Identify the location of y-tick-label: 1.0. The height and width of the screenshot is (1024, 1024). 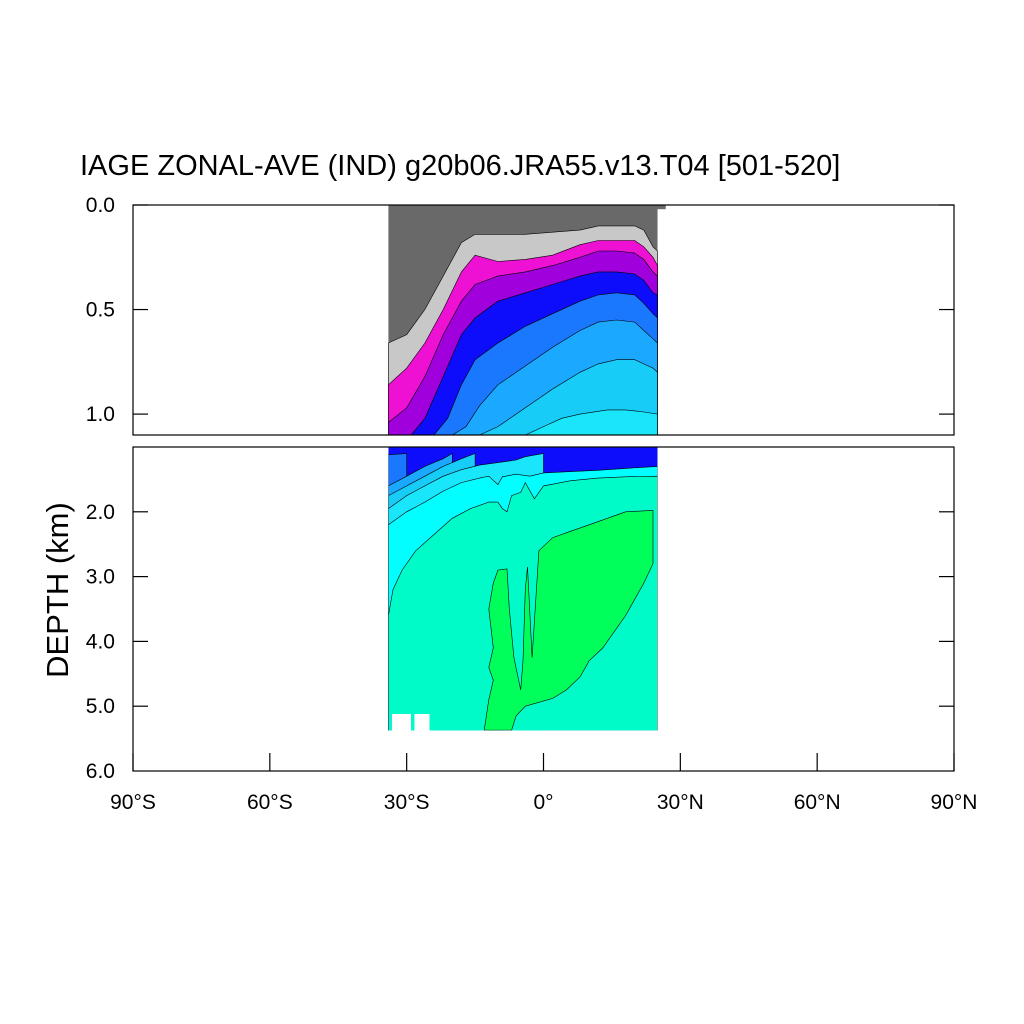
(100, 414).